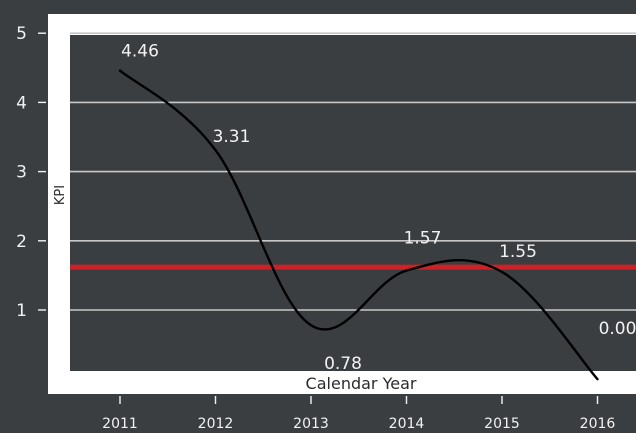 Image resolution: width=636 pixels, height=433 pixels. I want to click on data-label-2015: 1.55, so click(518, 252).